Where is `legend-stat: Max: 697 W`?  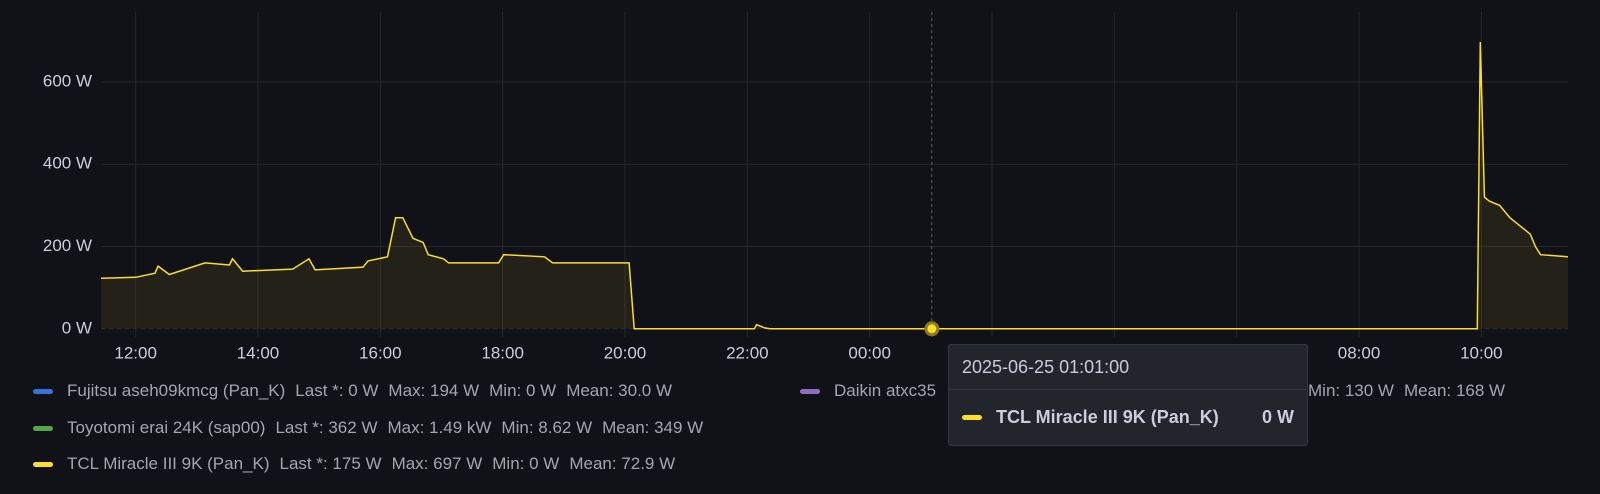
legend-stat: Max: 697 W is located at coordinates (437, 463).